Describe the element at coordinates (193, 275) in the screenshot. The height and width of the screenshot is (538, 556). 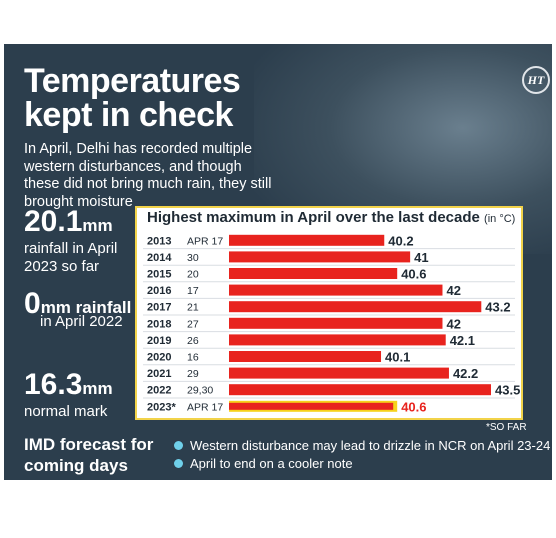
I see `date-label: 20` at that location.